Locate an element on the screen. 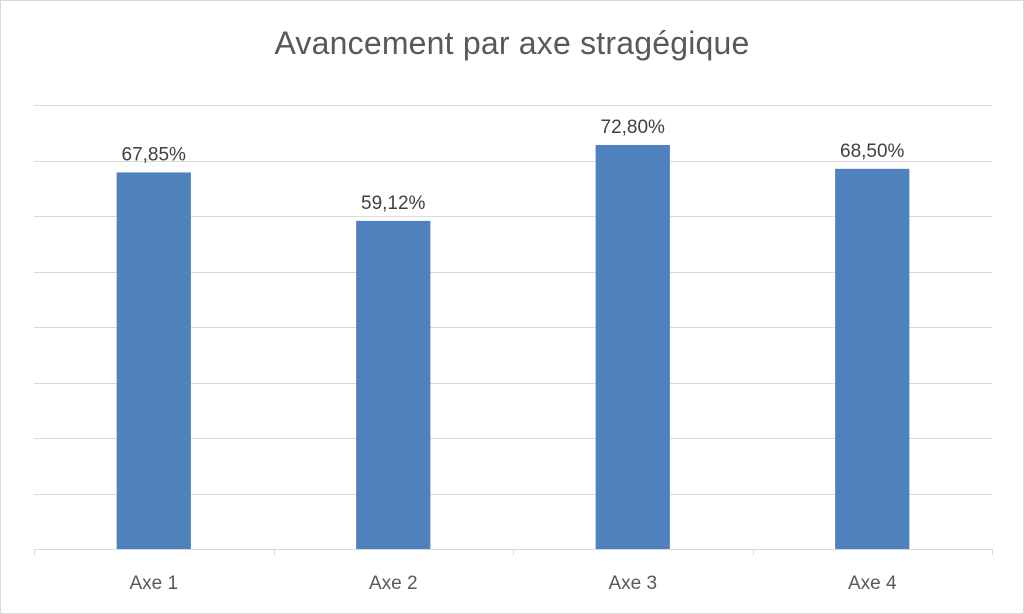  data-labels: 67,85% 59,12% 72,80% 68,50% is located at coordinates (513, 165).